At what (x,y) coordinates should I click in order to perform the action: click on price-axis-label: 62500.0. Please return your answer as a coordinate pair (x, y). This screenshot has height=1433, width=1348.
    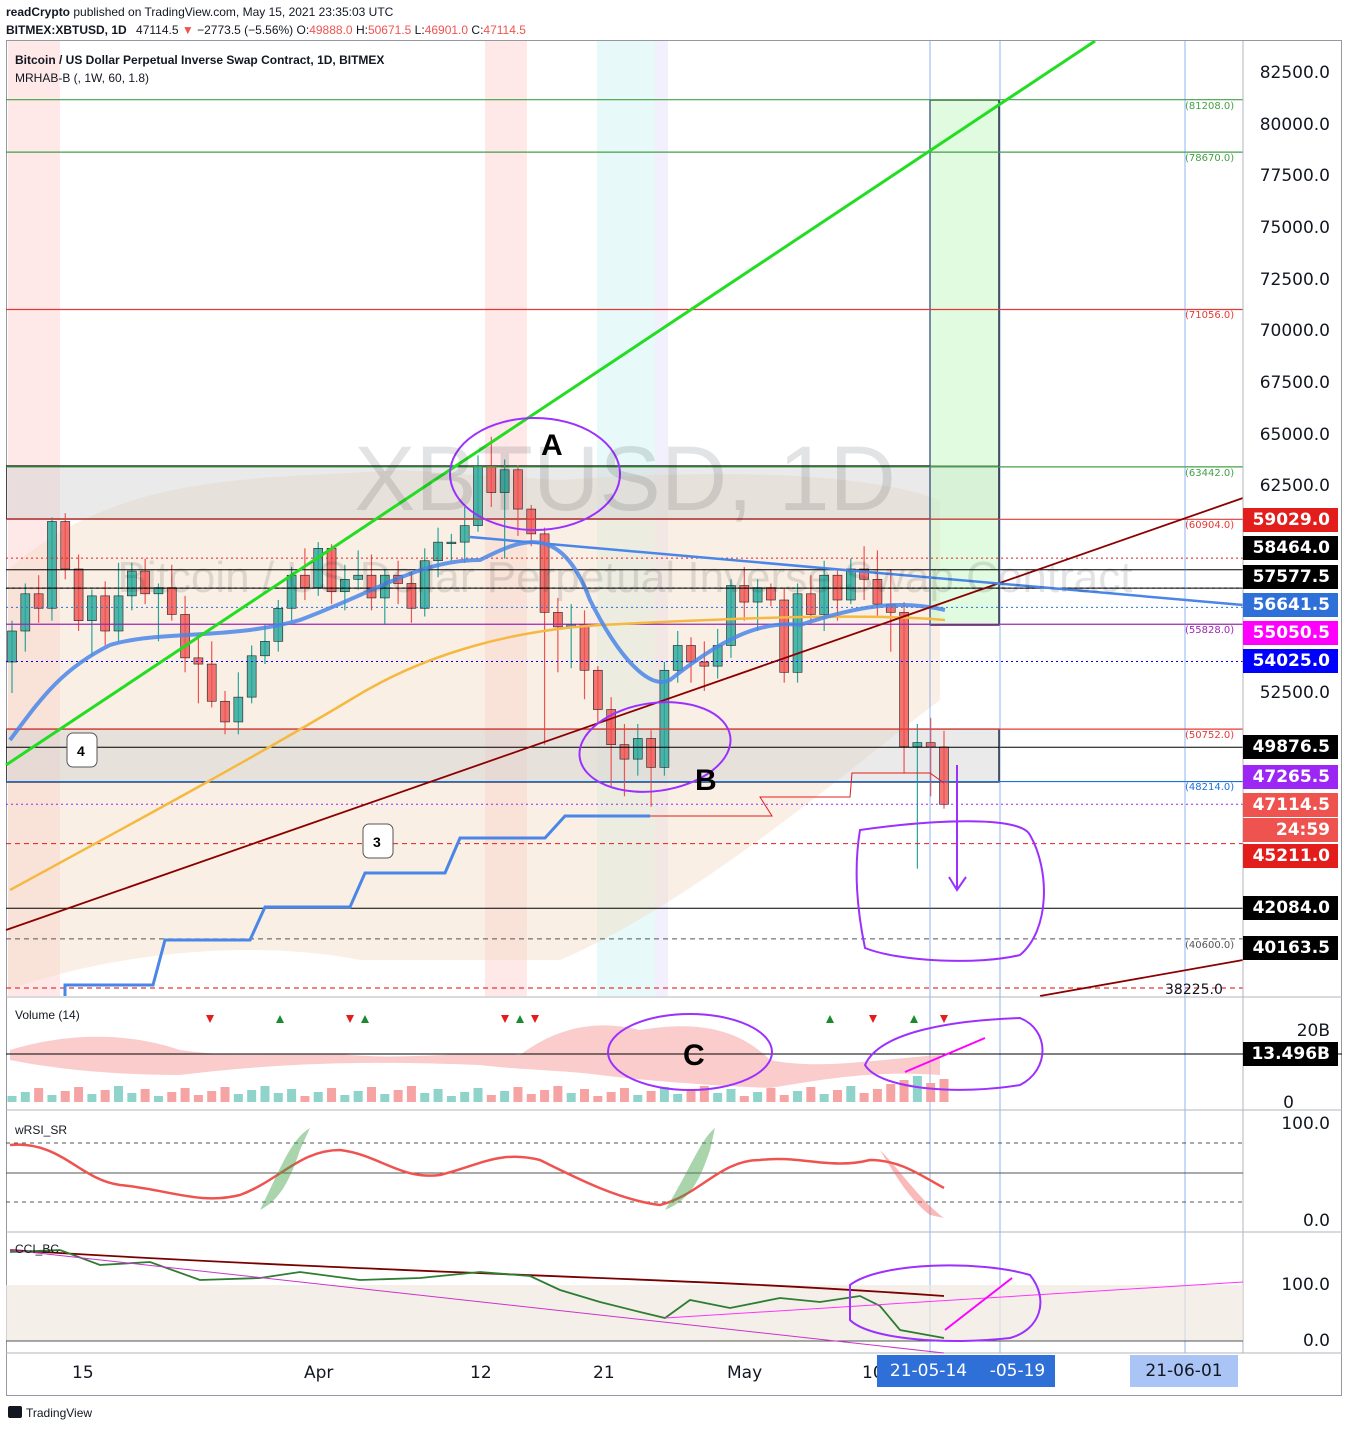
    Looking at the image, I should click on (1294, 486).